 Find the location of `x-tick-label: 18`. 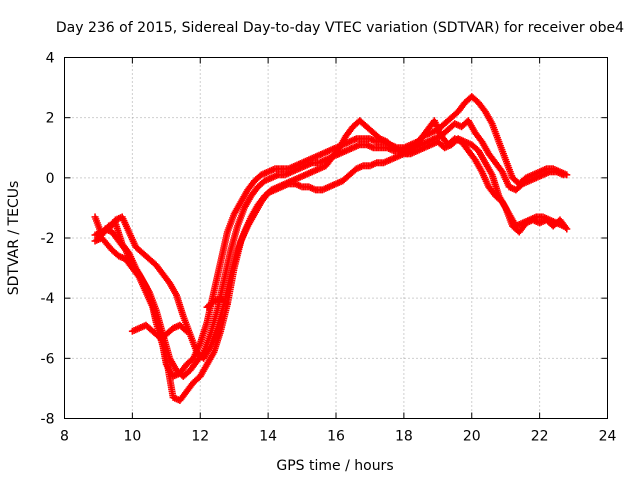

x-tick-label: 18 is located at coordinates (404, 437).